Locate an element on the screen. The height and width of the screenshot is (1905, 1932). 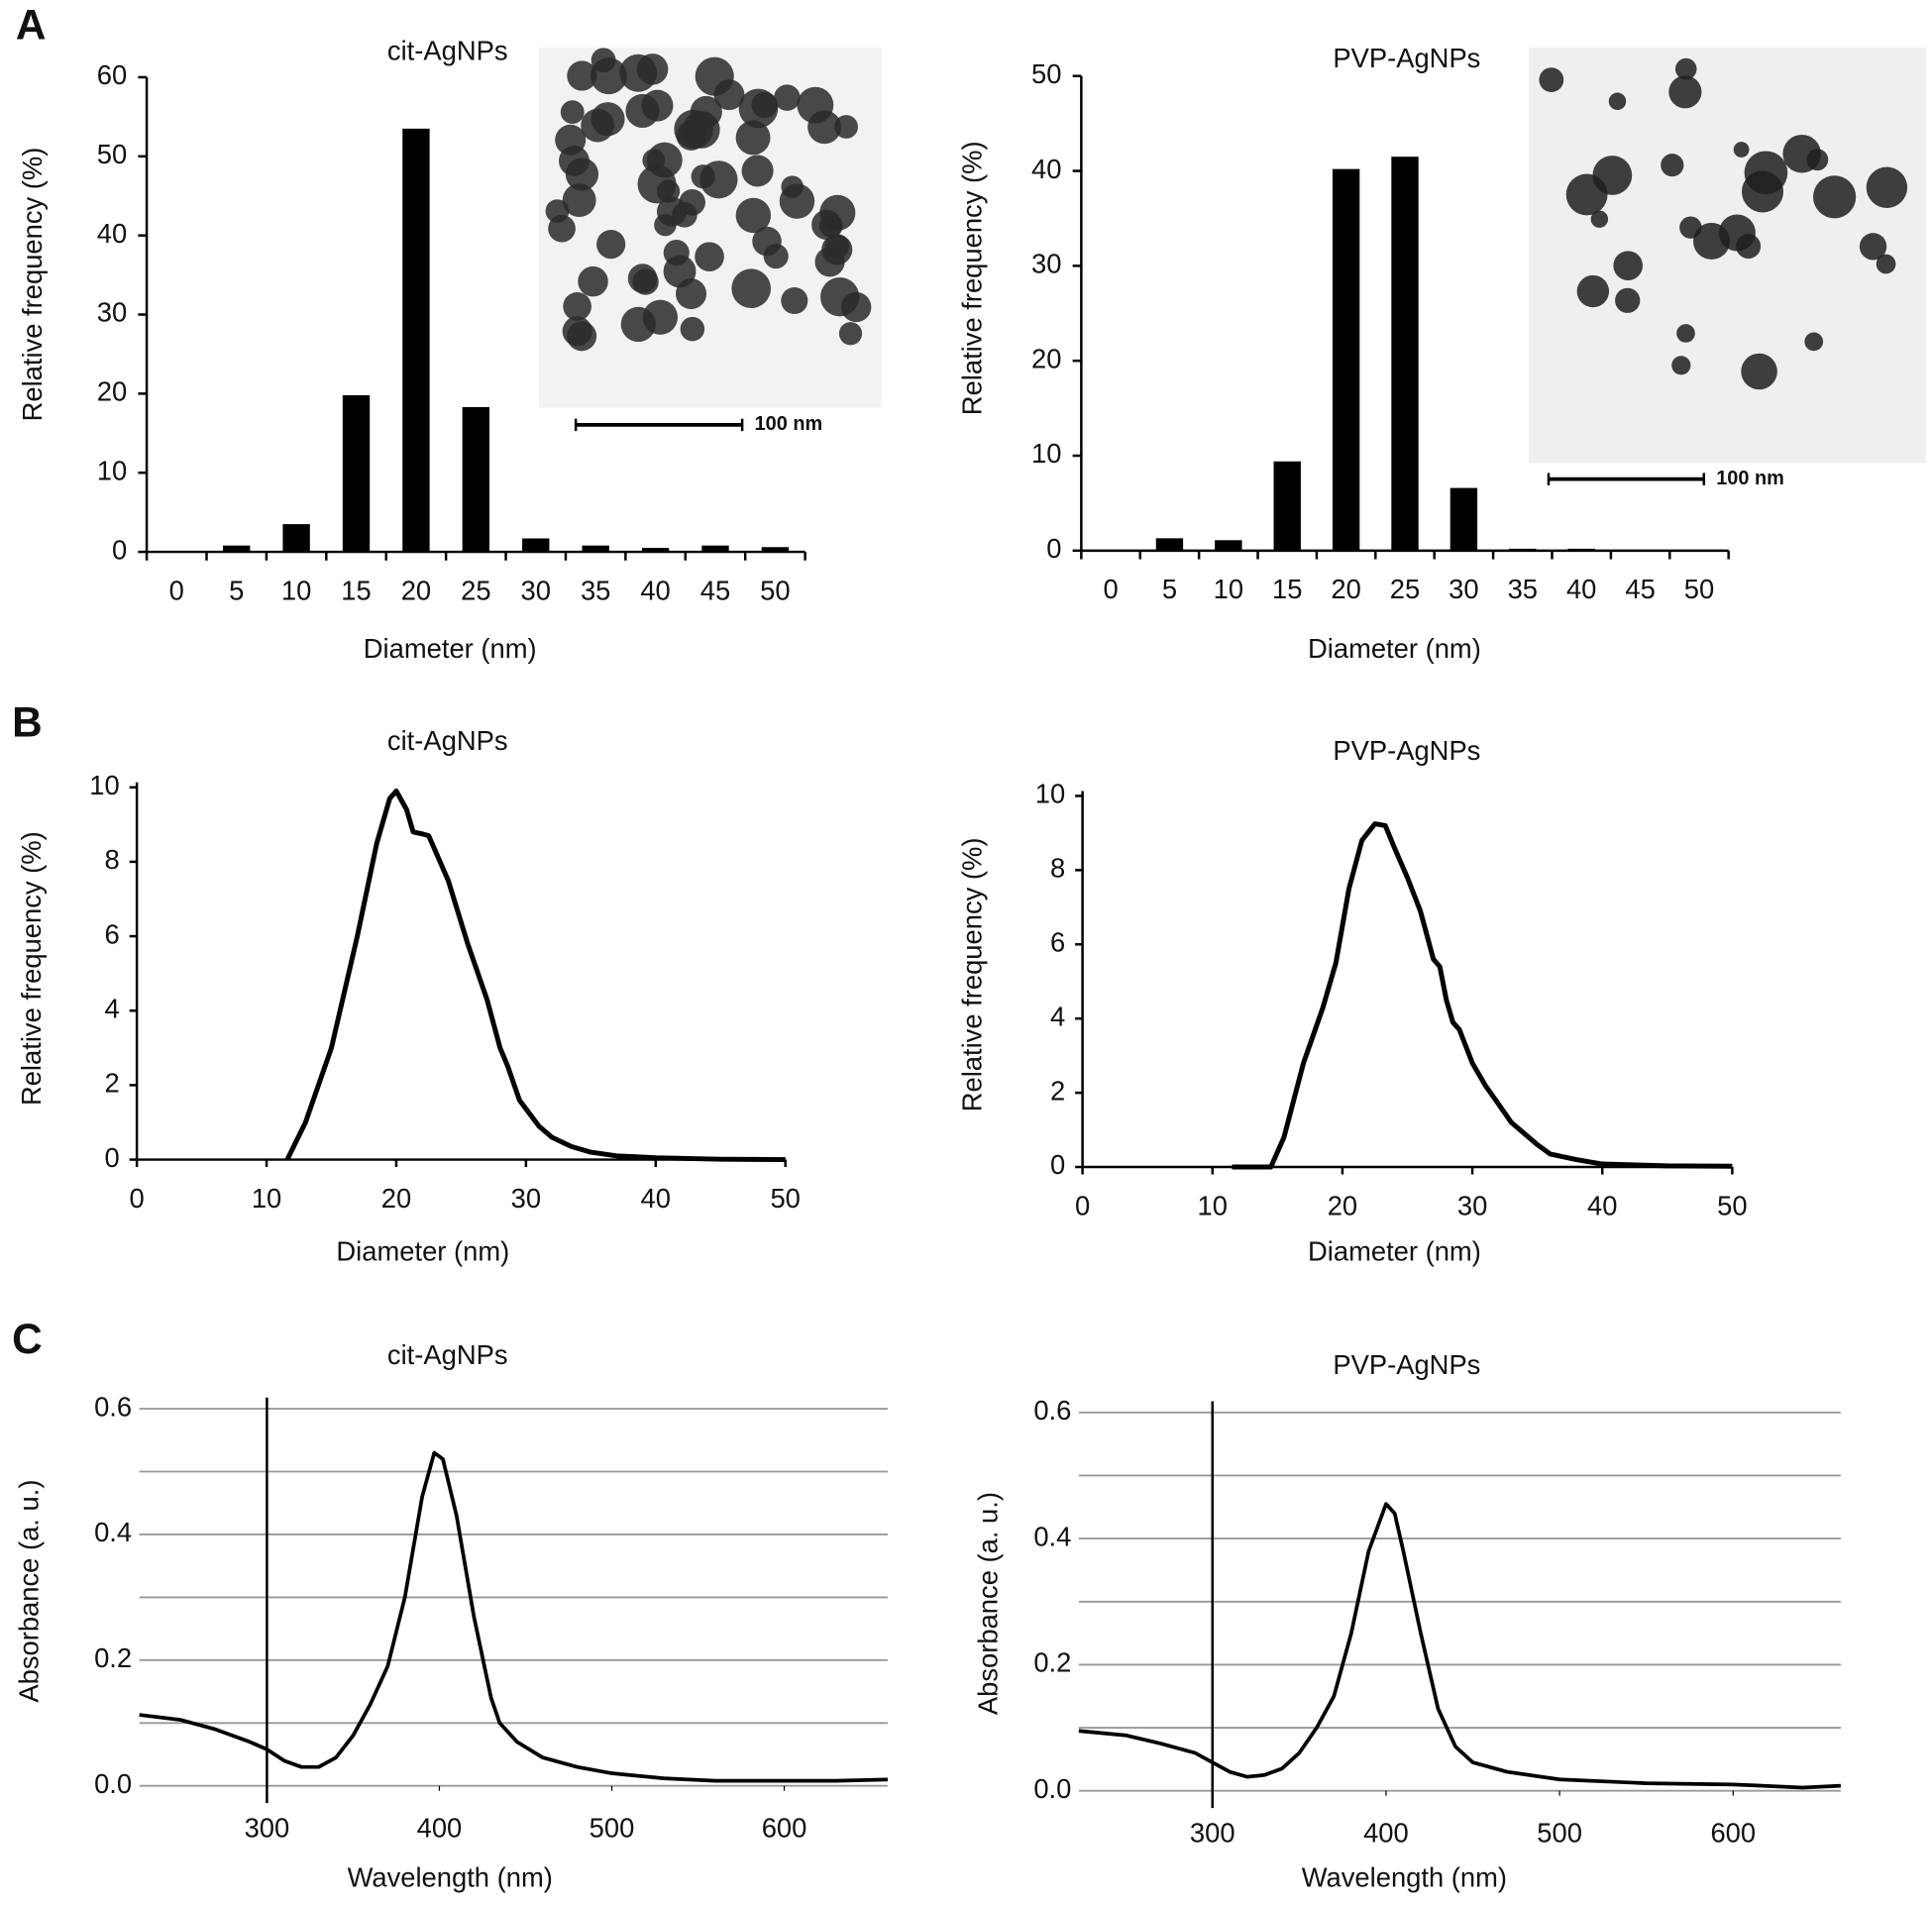
x-tick-label: 600 is located at coordinates (1733, 1833).